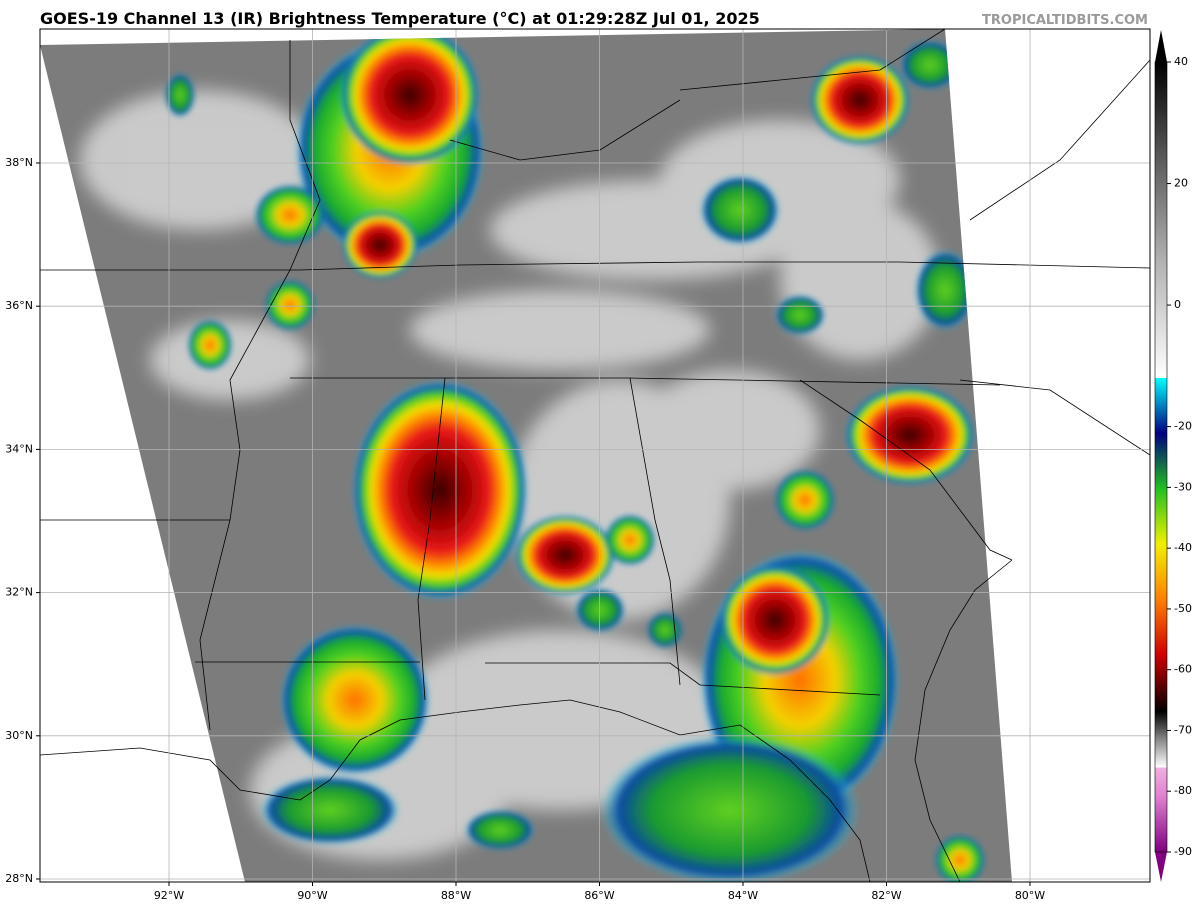  Describe the element at coordinates (1161, 867) in the screenshot. I see `colorbar-bottom-extension` at that location.